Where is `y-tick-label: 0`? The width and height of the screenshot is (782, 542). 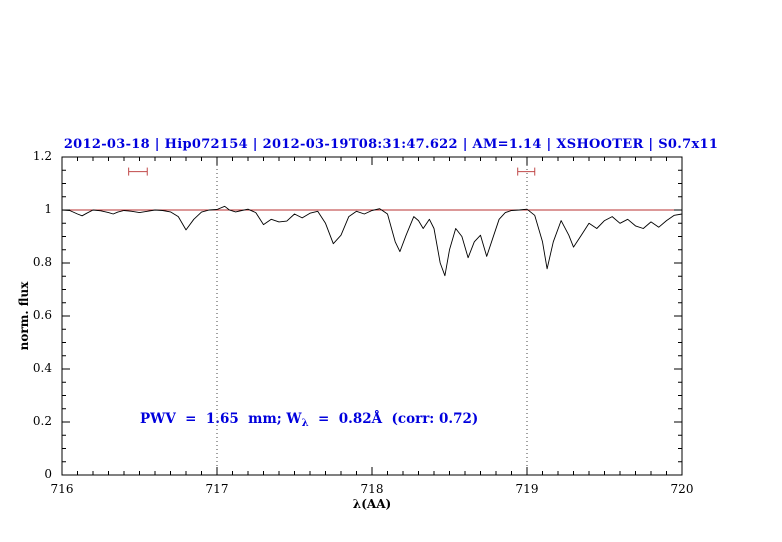 y-tick-label: 0 is located at coordinates (48, 474).